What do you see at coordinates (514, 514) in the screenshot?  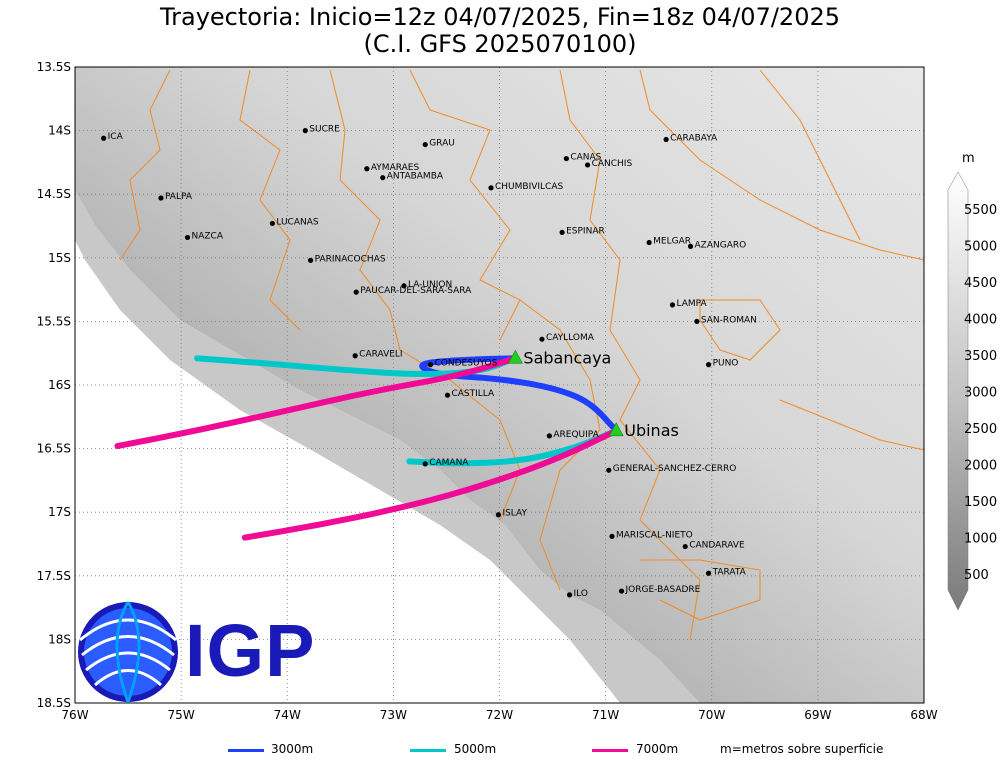 I see `place-label: ISLAY` at bounding box center [514, 514].